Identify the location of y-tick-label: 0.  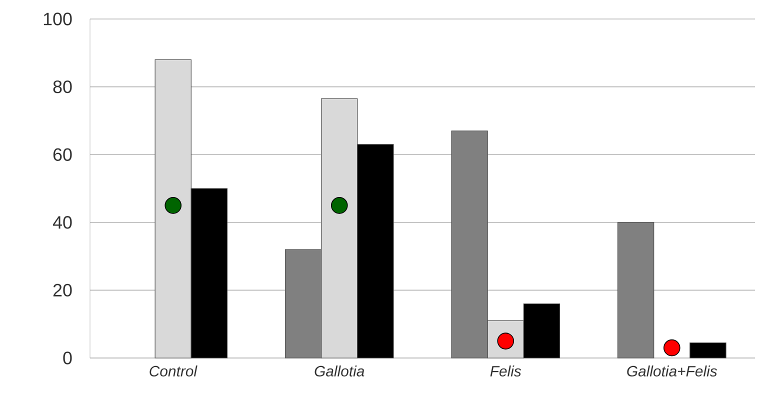
(67, 358).